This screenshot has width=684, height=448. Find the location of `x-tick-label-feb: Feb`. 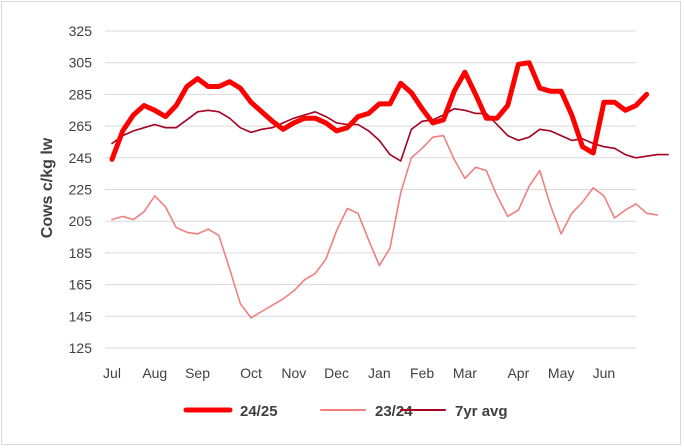

x-tick-label-feb: Feb is located at coordinates (422, 373).